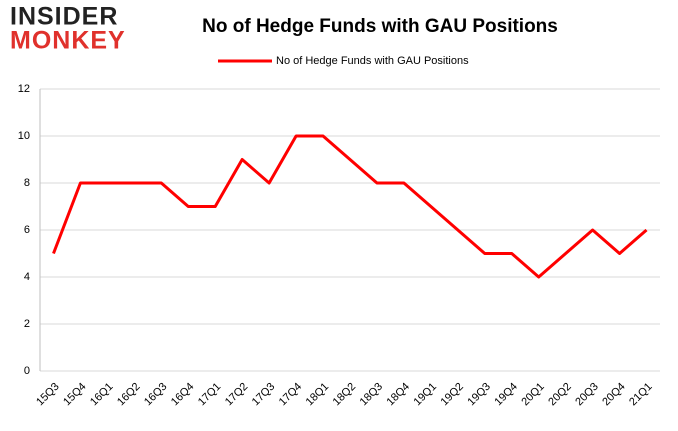  What do you see at coordinates (237, 395) in the screenshot?
I see `x-tick-label: 17Q2` at bounding box center [237, 395].